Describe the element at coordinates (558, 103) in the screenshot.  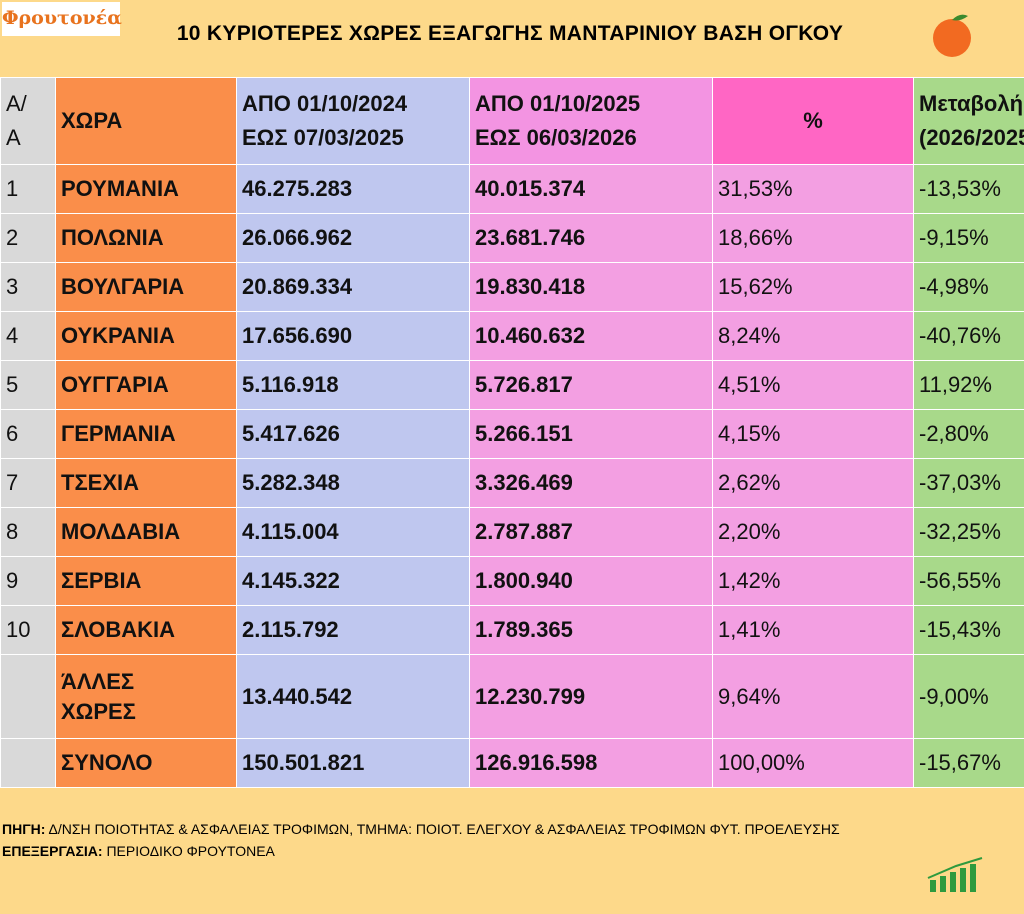
I see `header-line: ΑΠΟ 01/10/2025` at that location.